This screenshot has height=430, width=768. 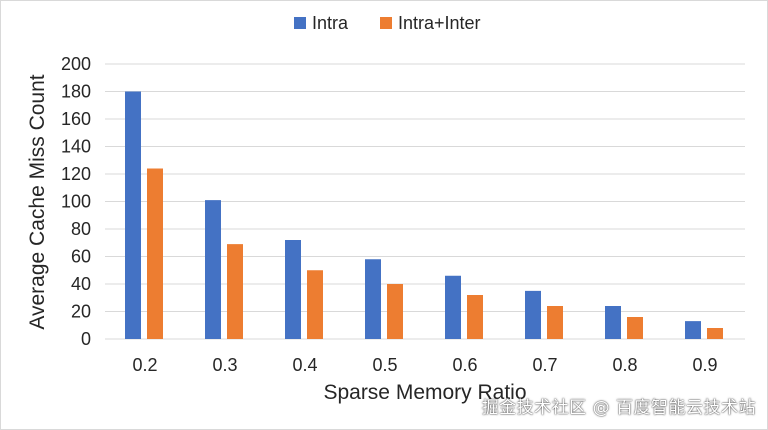 What do you see at coordinates (76, 64) in the screenshot?
I see `y-tick-label: 200` at bounding box center [76, 64].